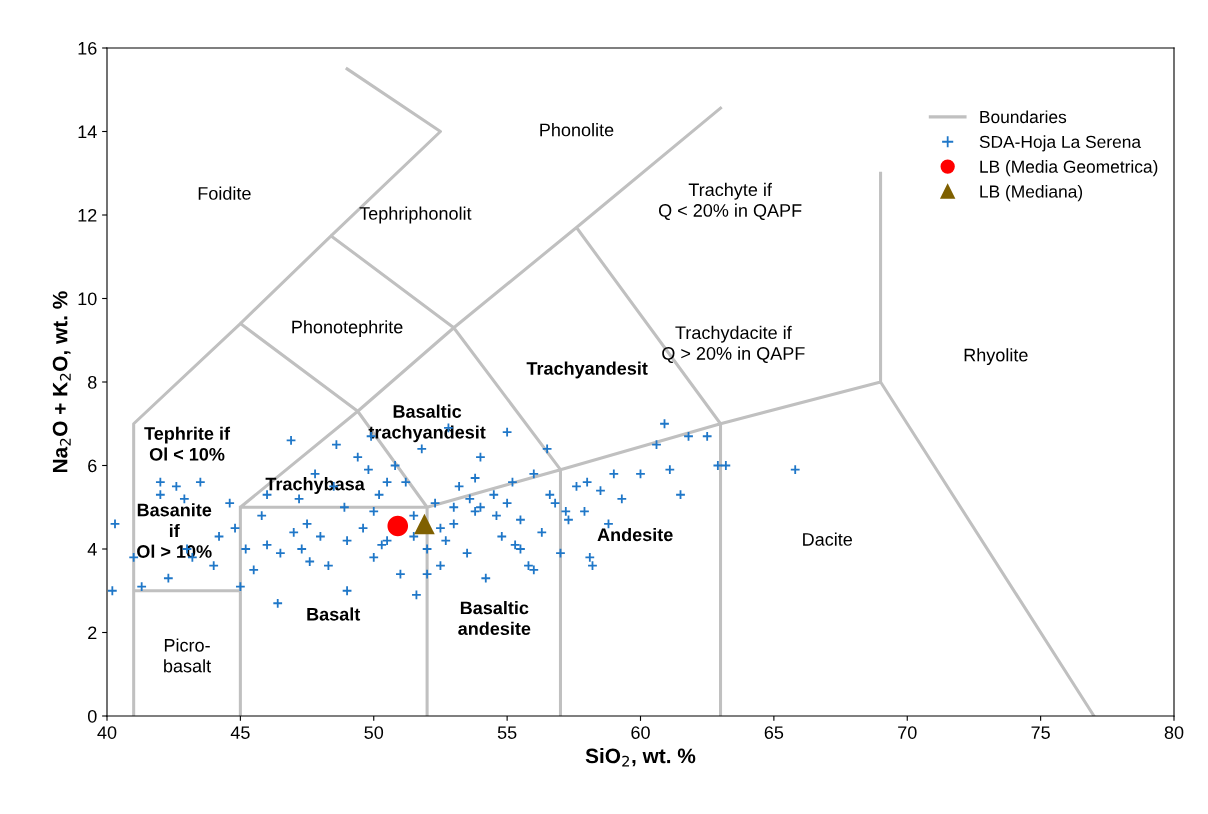 This screenshot has width=1208, height=814. What do you see at coordinates (187, 655) in the screenshot?
I see `annotation: Picro- basalt` at bounding box center [187, 655].